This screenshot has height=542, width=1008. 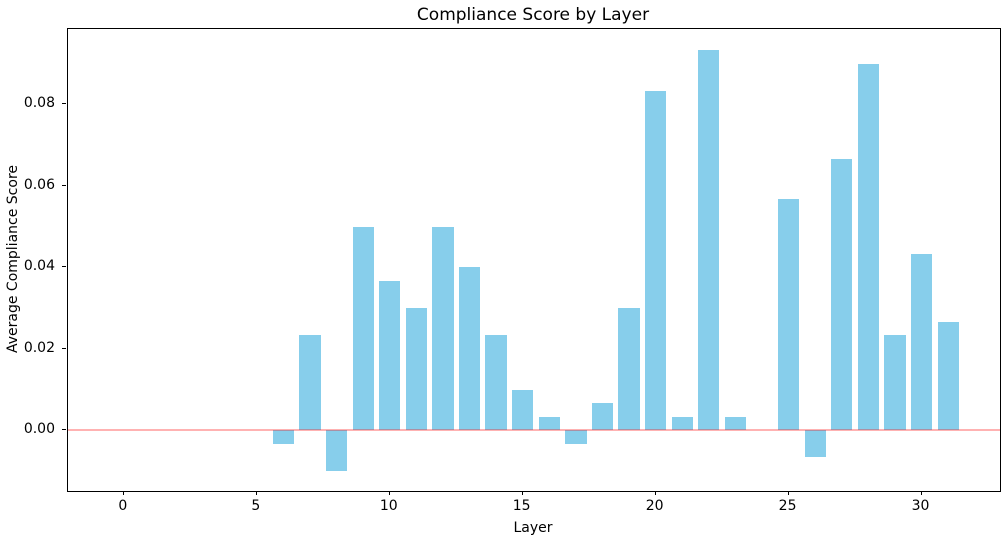 I want to click on x-tick-label: 20, so click(x=654, y=506).